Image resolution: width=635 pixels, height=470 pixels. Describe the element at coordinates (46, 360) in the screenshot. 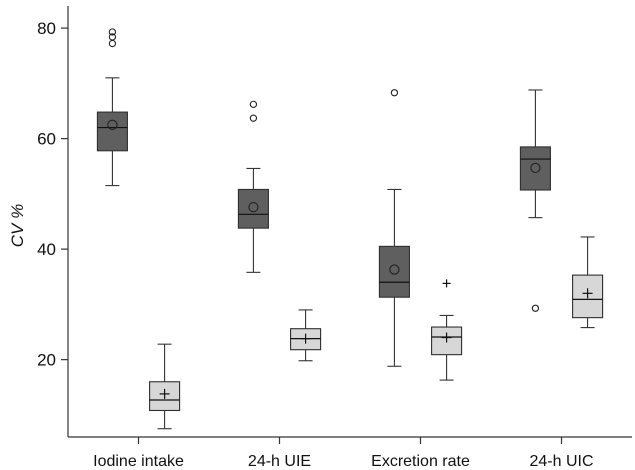

I see `y-tick-label-20: 20` at that location.